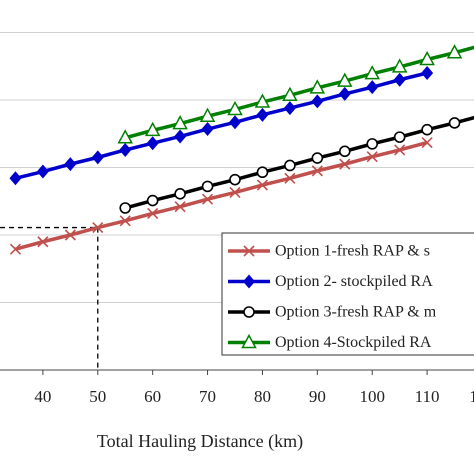 This screenshot has height=474, width=474. I want to click on x-tick-label: 110, so click(427, 396).